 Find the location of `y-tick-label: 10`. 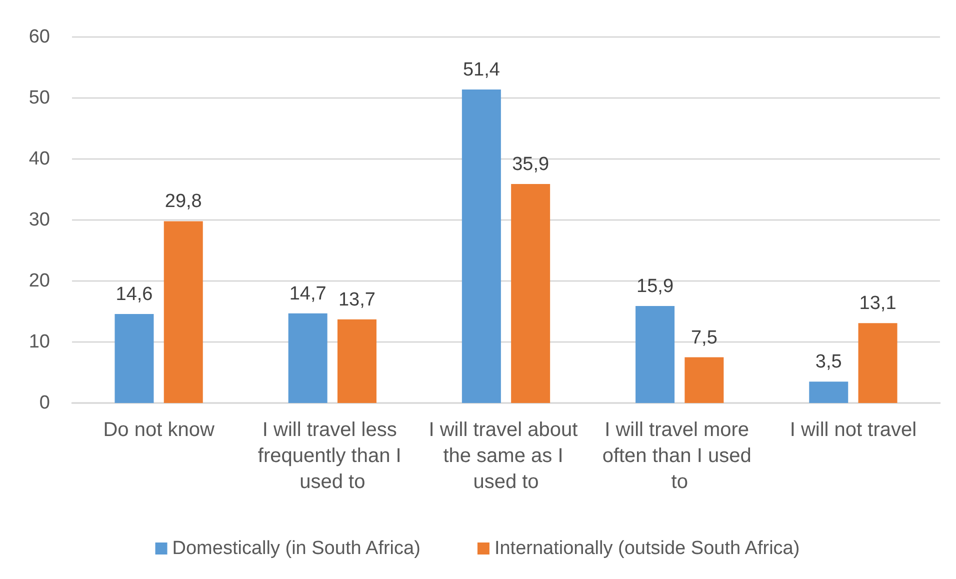

y-tick-label: 10 is located at coordinates (39, 342).